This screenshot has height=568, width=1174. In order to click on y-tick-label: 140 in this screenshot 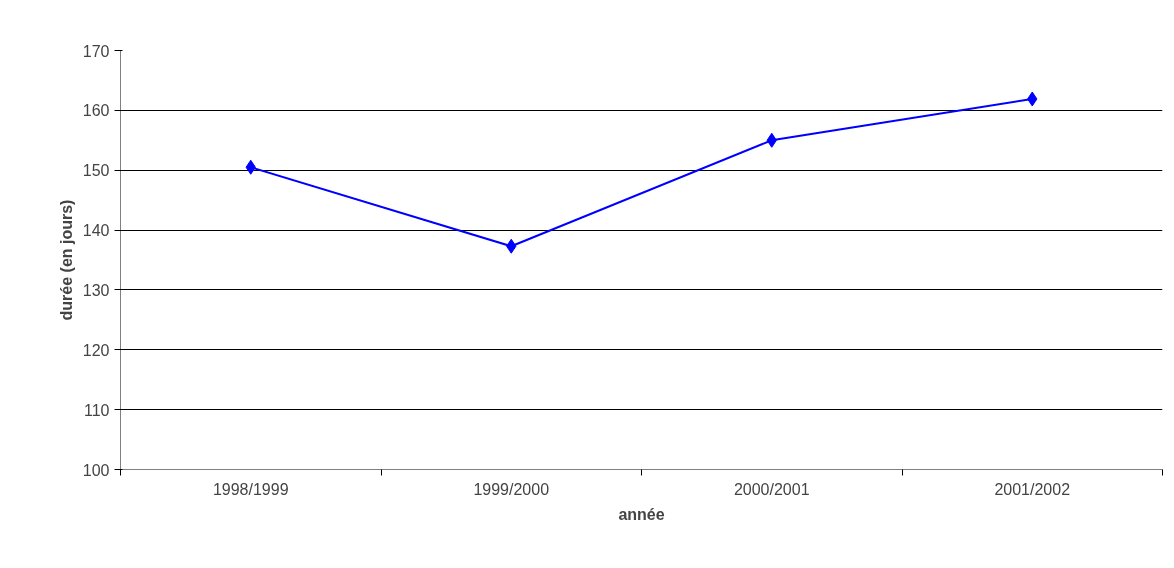, I will do `click(96, 231)`.